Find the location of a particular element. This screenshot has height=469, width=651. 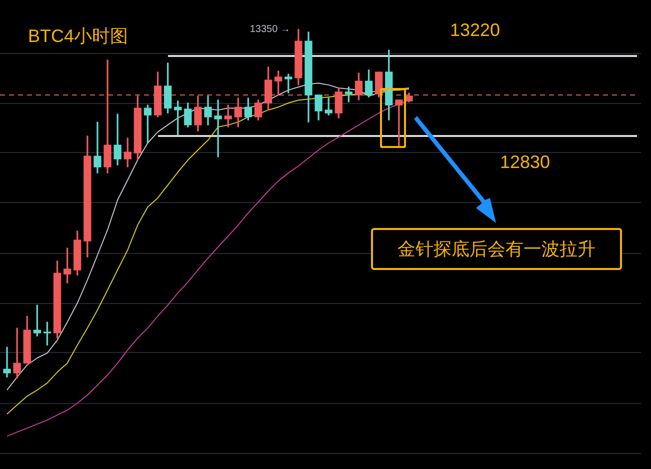

ref-line-label: 13220 is located at coordinates (475, 30).